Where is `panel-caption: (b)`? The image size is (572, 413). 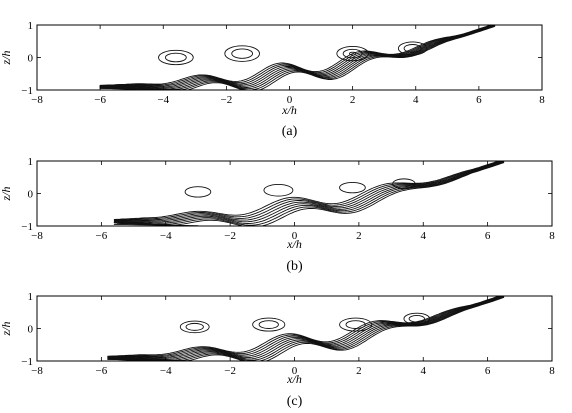
panel-caption: (b) is located at coordinates (294, 266).